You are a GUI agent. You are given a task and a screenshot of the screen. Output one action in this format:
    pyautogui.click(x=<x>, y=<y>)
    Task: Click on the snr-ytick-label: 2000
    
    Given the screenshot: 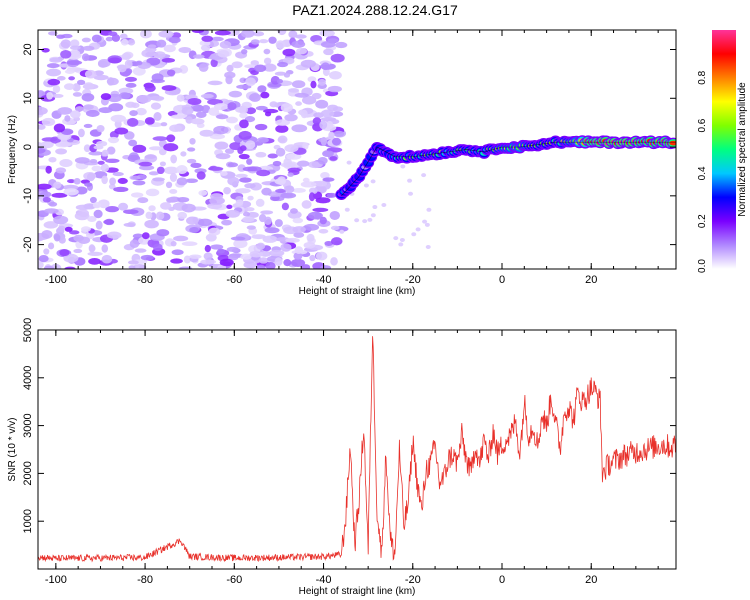 What is the action you would take?
    pyautogui.click(x=28, y=473)
    